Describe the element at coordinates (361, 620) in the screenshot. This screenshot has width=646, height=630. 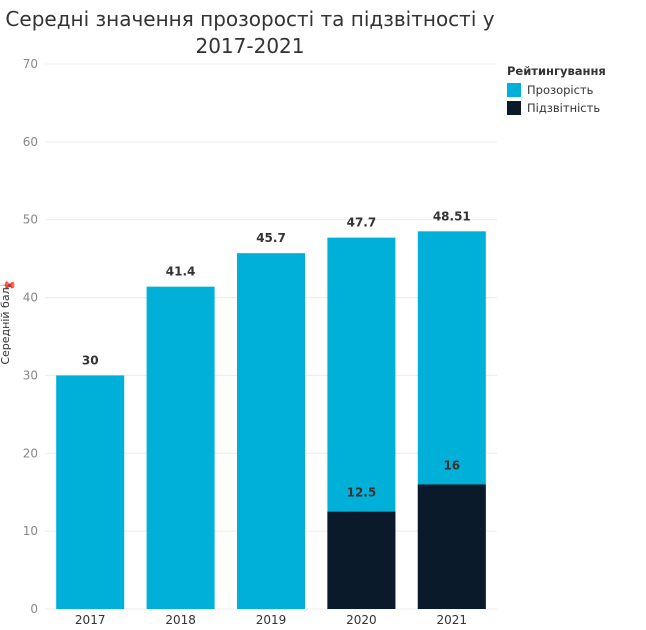
I see `x-tick-label: 2020` at that location.